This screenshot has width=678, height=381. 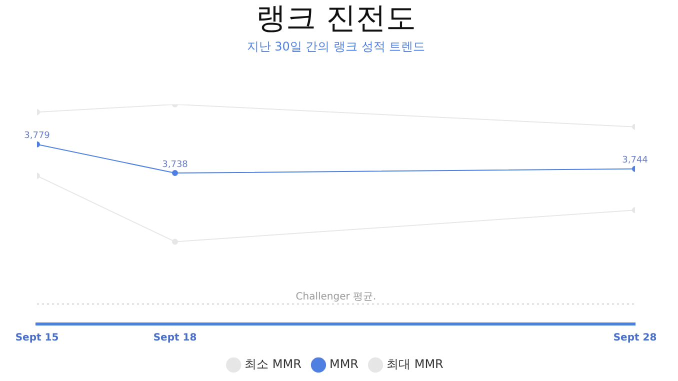 I want to click on chart-subtitle: 지난 30일 간의 랭크 성적 트렌드, so click(x=336, y=46).